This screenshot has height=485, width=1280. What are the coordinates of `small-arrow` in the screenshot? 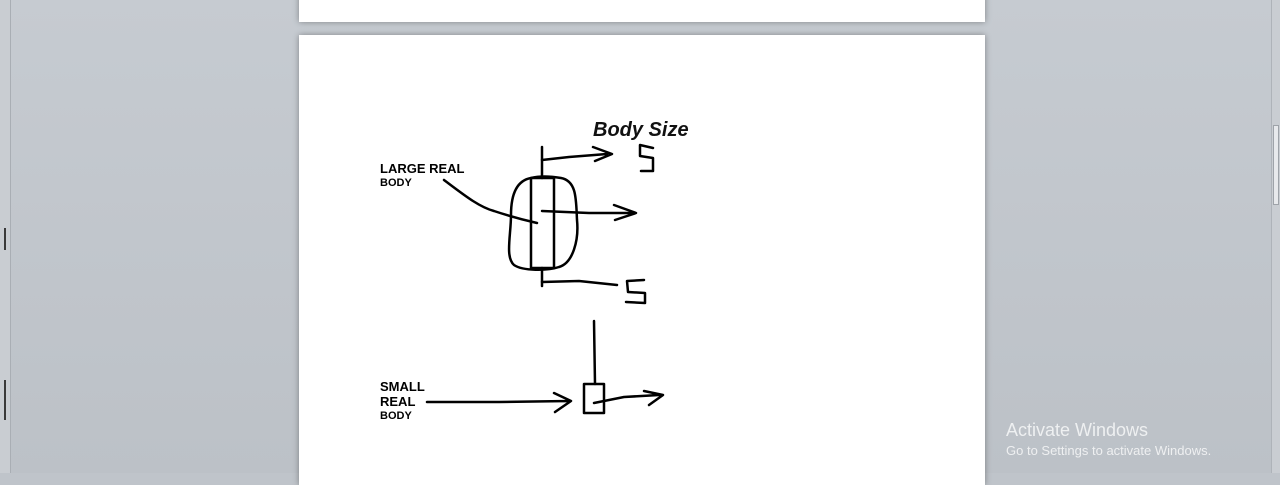 It's located at (628, 398).